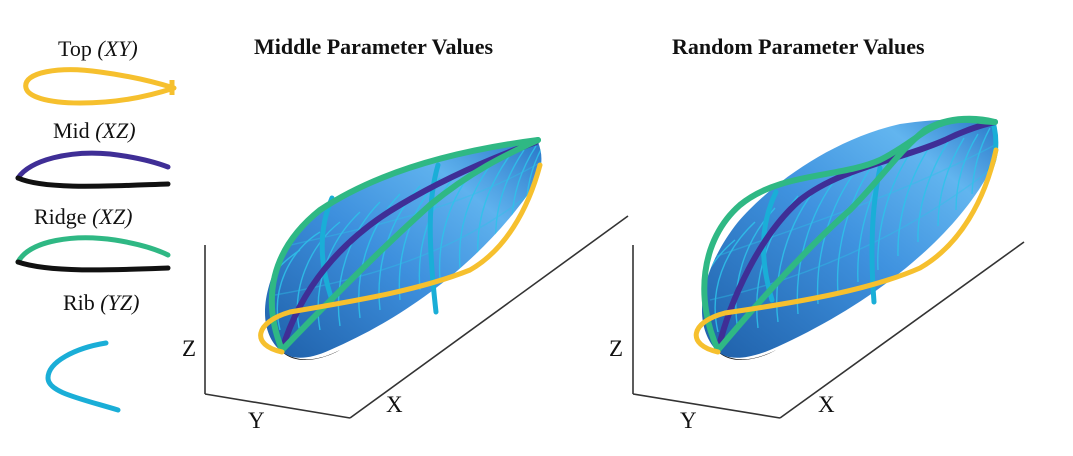 Image resolution: width=1073 pixels, height=456 pixels. I want to click on legend-icon-top, so click(100, 86).